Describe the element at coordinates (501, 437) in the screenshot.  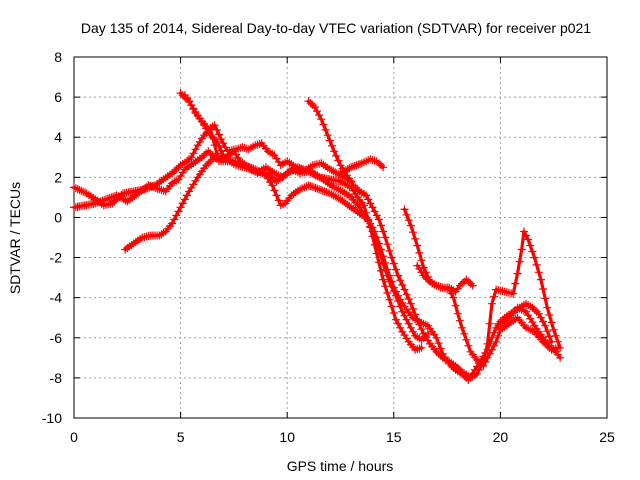
I see `x-tick-label: 20` at that location.